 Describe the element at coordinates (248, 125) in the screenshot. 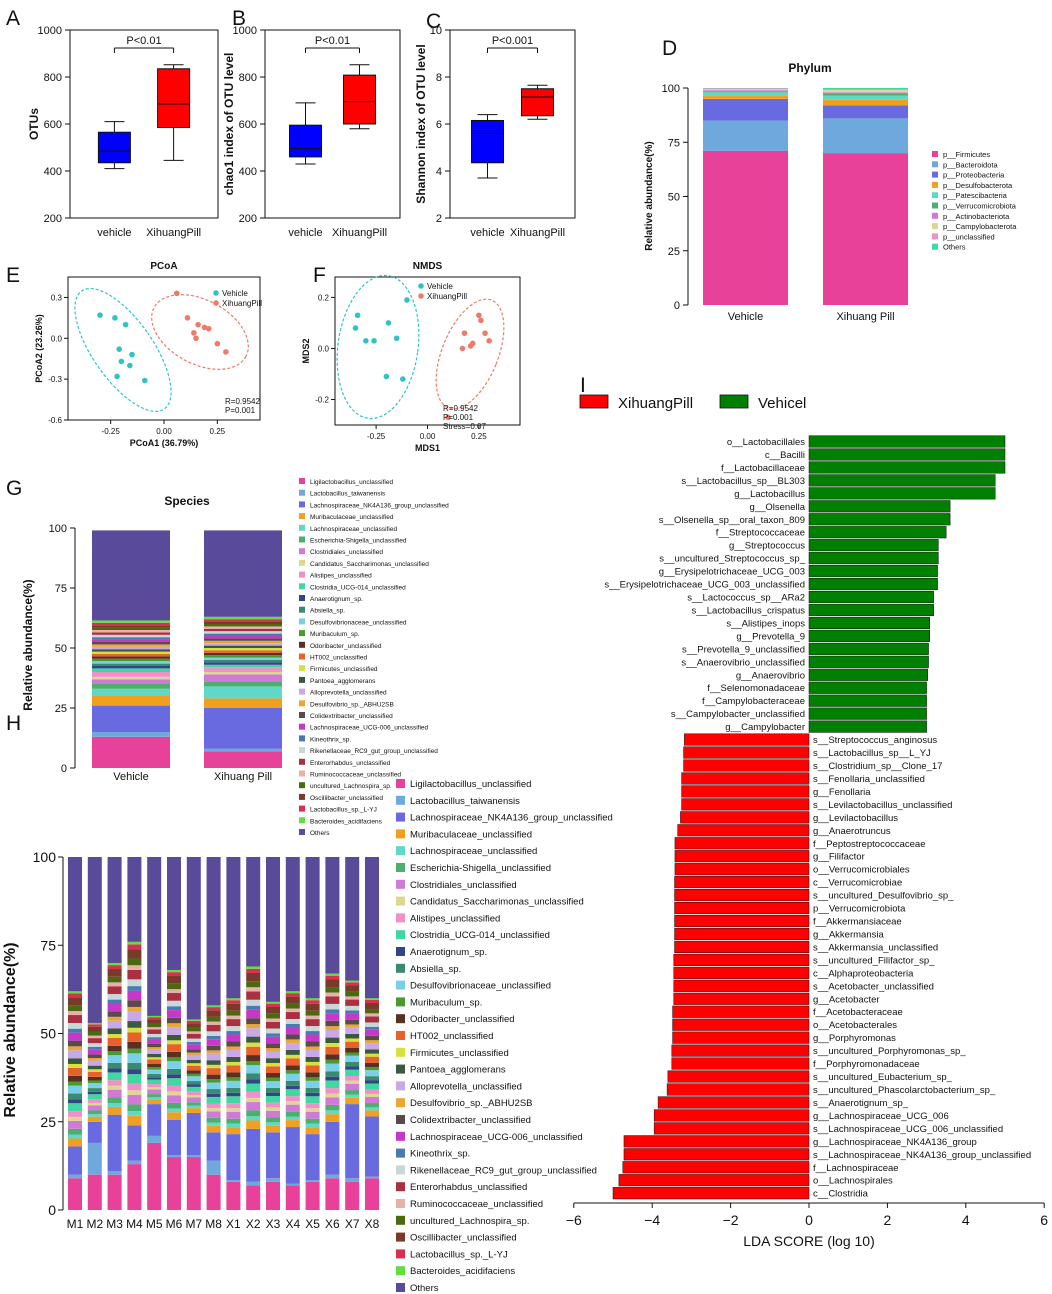

I see `panel-b-ytick-label: 600` at that location.